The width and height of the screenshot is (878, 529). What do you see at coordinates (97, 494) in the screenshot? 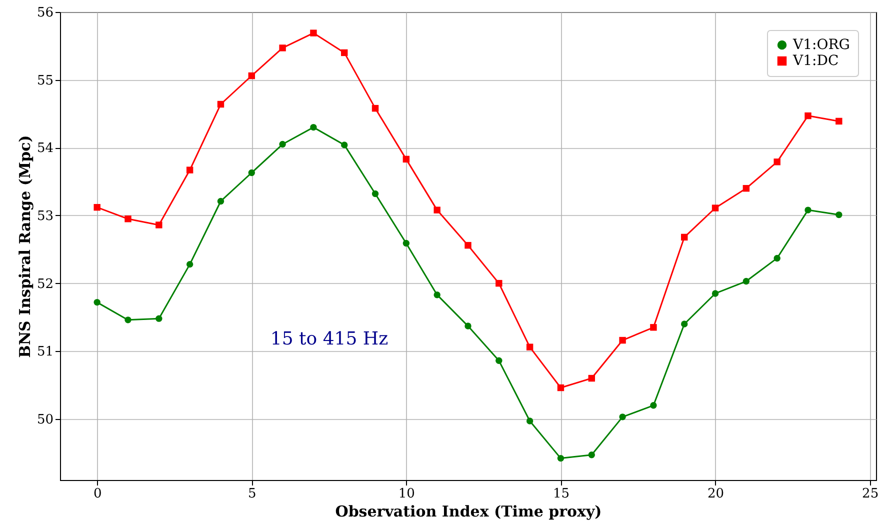
I see `x-tick-label: 0` at bounding box center [97, 494].